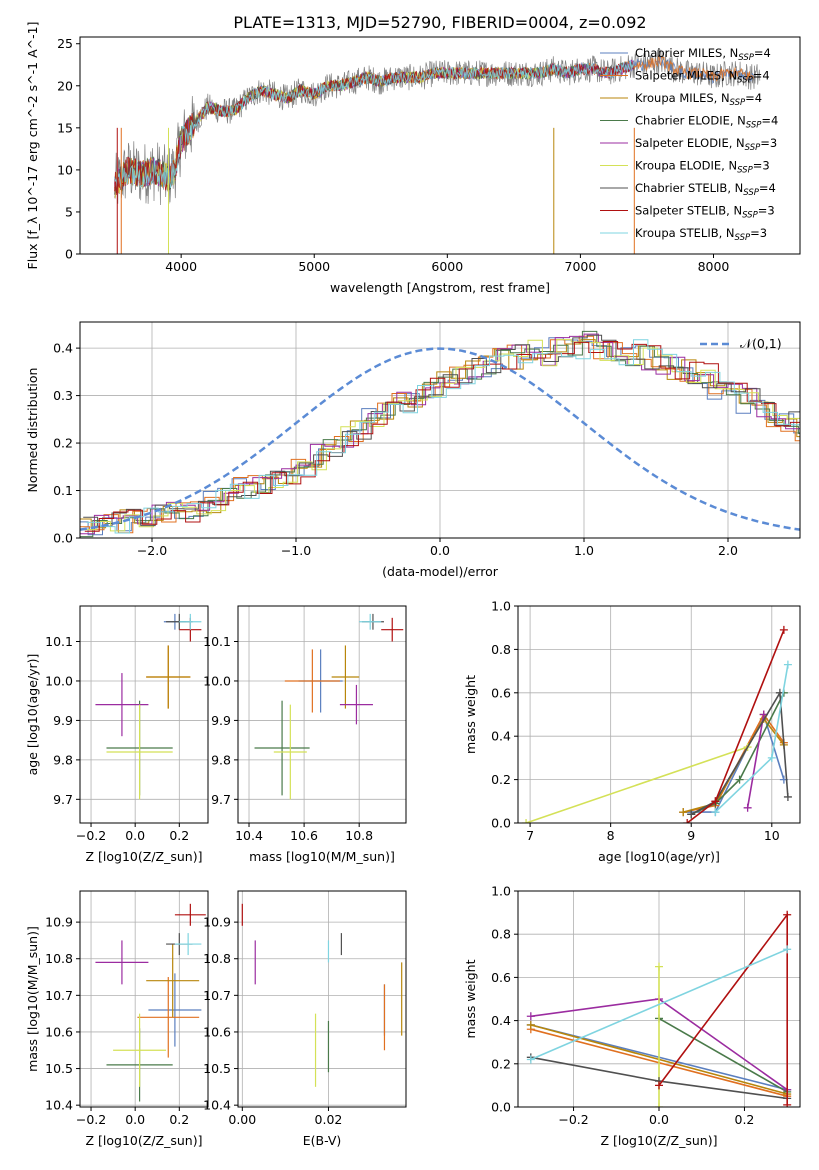 The height and width of the screenshot is (1170, 819). What do you see at coordinates (329, 1119) in the screenshot?
I see `x-tick-label: 0.02` at bounding box center [329, 1119].